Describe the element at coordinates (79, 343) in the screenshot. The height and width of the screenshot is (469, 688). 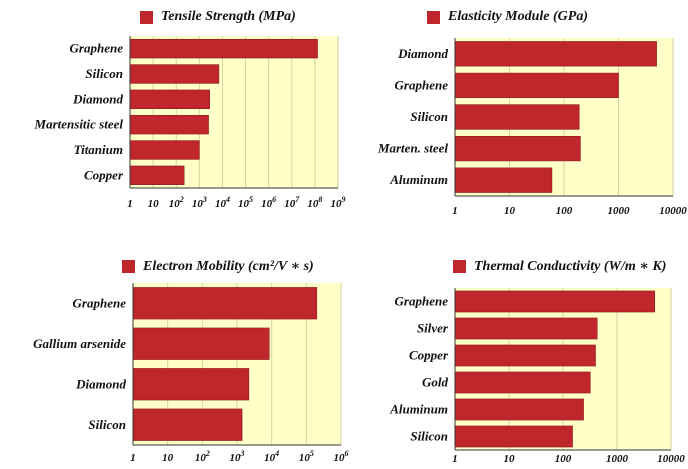
I see `category-label: Gallium arsenide` at that location.